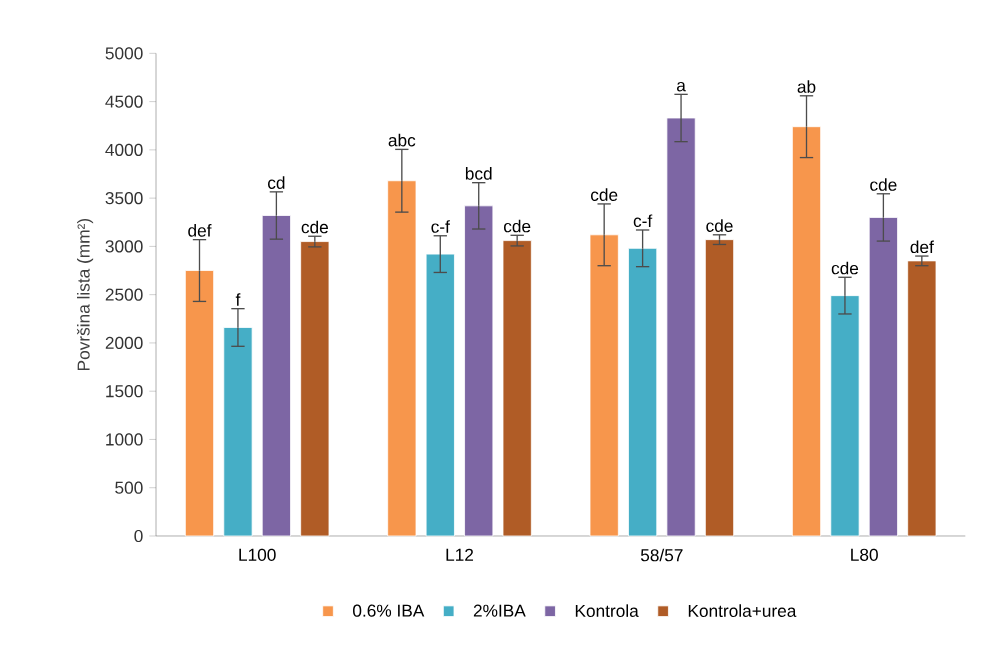 This screenshot has height=652, width=1006. What do you see at coordinates (124, 294) in the screenshot?
I see `y-tick-label: 2500` at bounding box center [124, 294].